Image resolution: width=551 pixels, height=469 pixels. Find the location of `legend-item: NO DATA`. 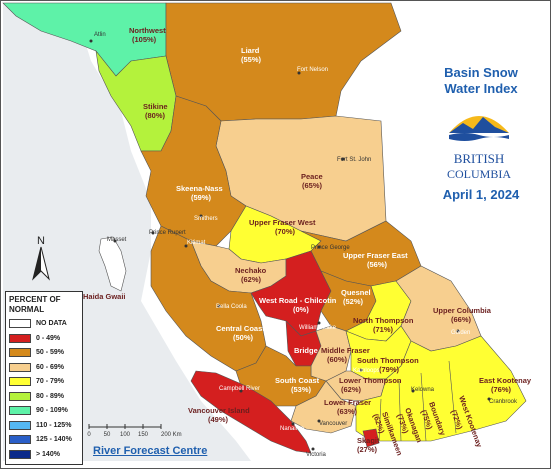

legend-item: NO DATA is located at coordinates (44, 324).